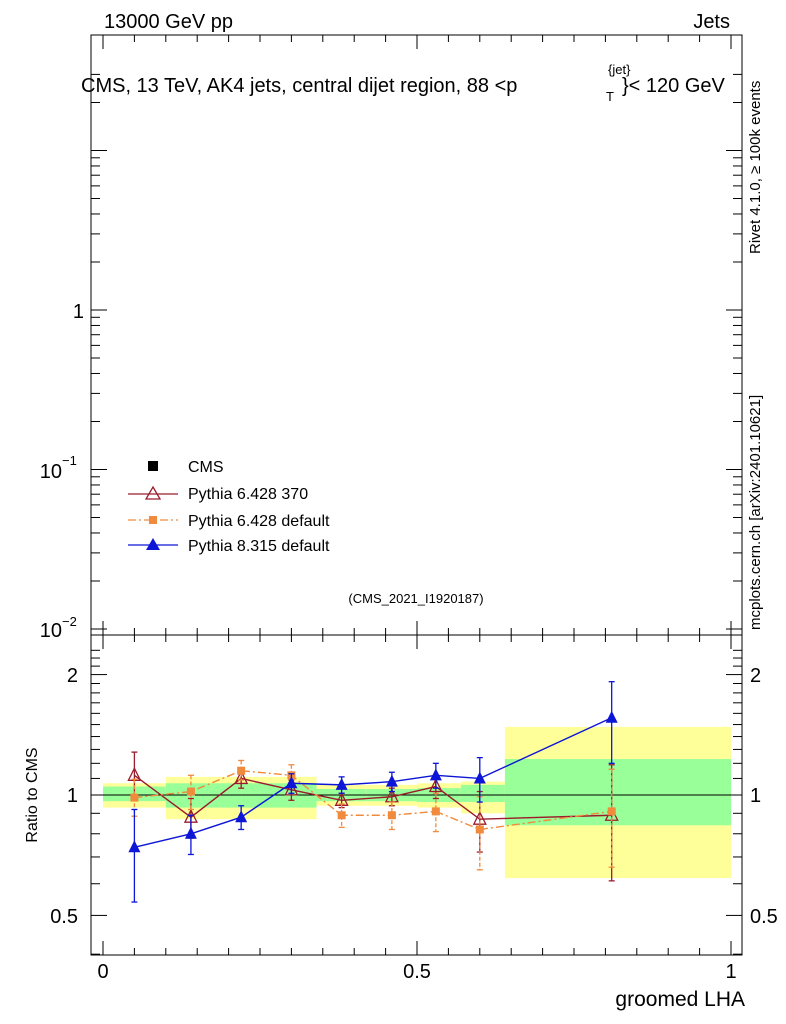 The image size is (786, 1024). I want to click on header-right: Jets, so click(711, 22).